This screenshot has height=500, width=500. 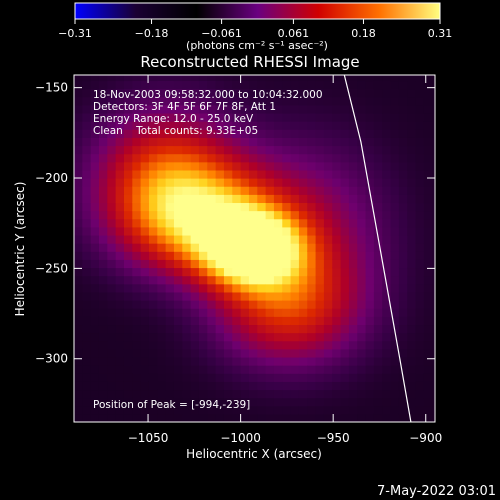 I want to click on colorbar-tick-label: −0.061, so click(x=221, y=33).